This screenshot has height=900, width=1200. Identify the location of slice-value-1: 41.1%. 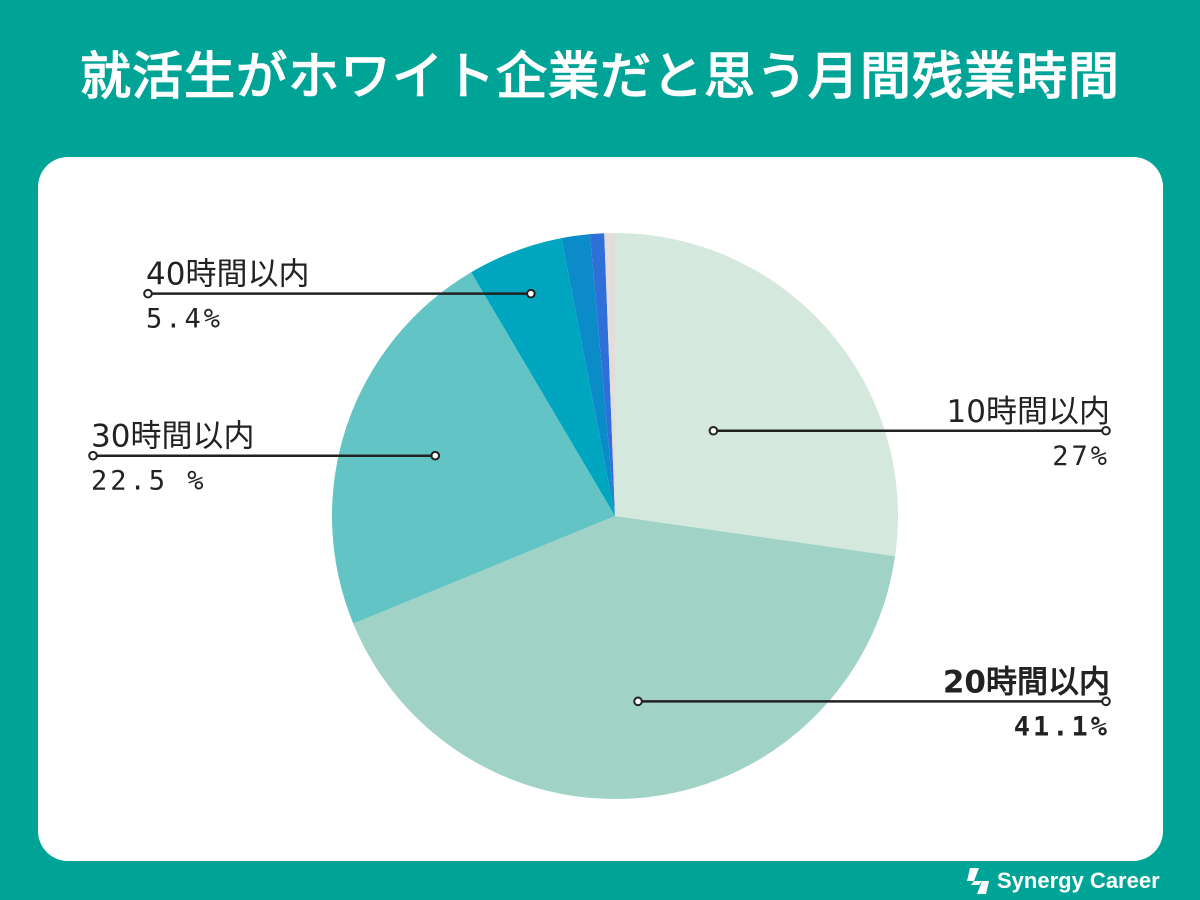
(1062, 726).